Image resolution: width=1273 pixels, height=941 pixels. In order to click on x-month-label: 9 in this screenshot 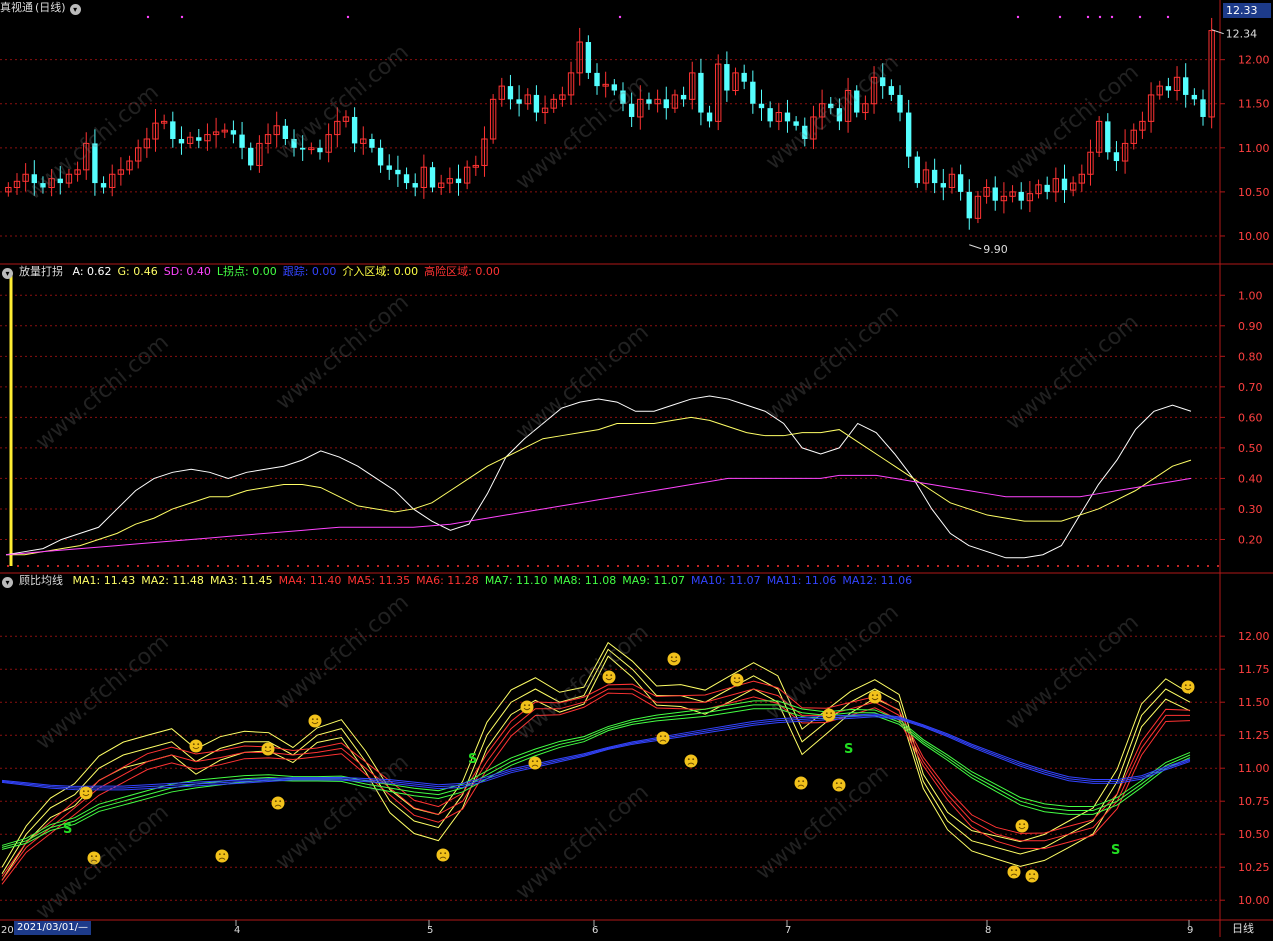, I will do `click(1190, 930)`.